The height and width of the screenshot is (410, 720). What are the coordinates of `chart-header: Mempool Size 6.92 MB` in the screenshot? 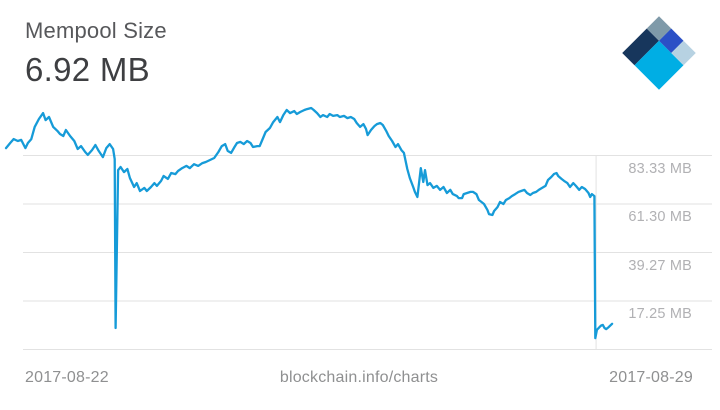 It's located at (96, 53).